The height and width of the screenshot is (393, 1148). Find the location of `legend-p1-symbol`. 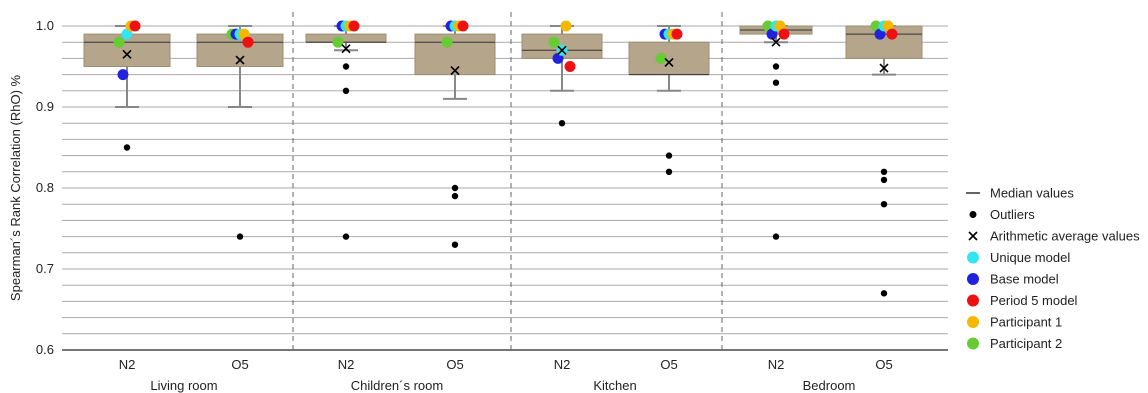

legend-p1-symbol is located at coordinates (973, 322).